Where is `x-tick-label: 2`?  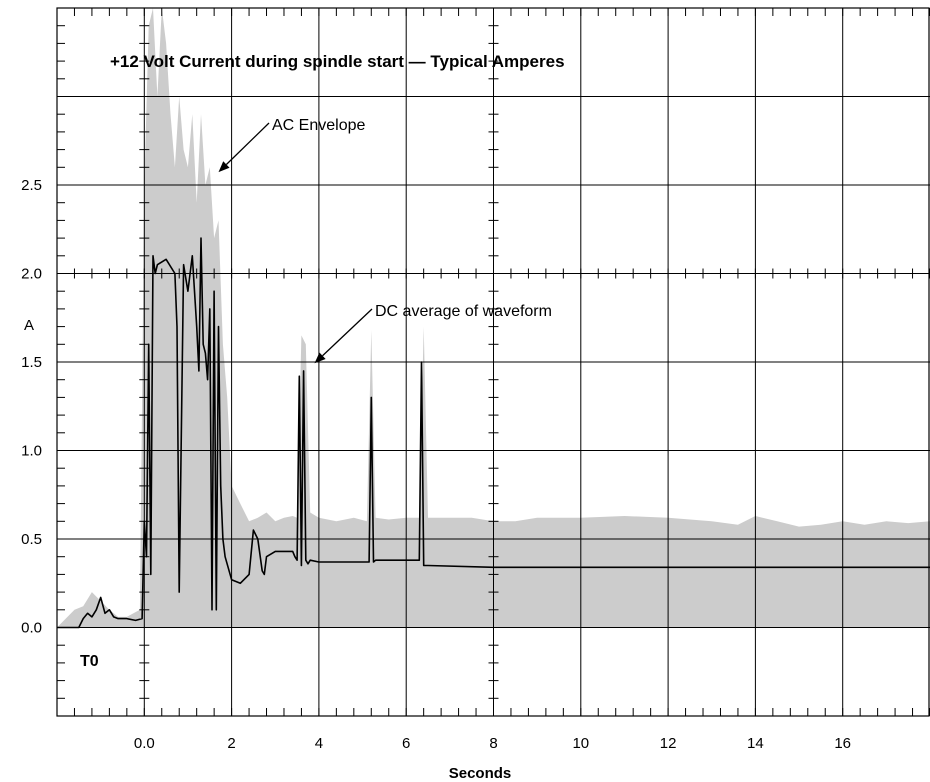
x-tick-label: 2 is located at coordinates (231, 743).